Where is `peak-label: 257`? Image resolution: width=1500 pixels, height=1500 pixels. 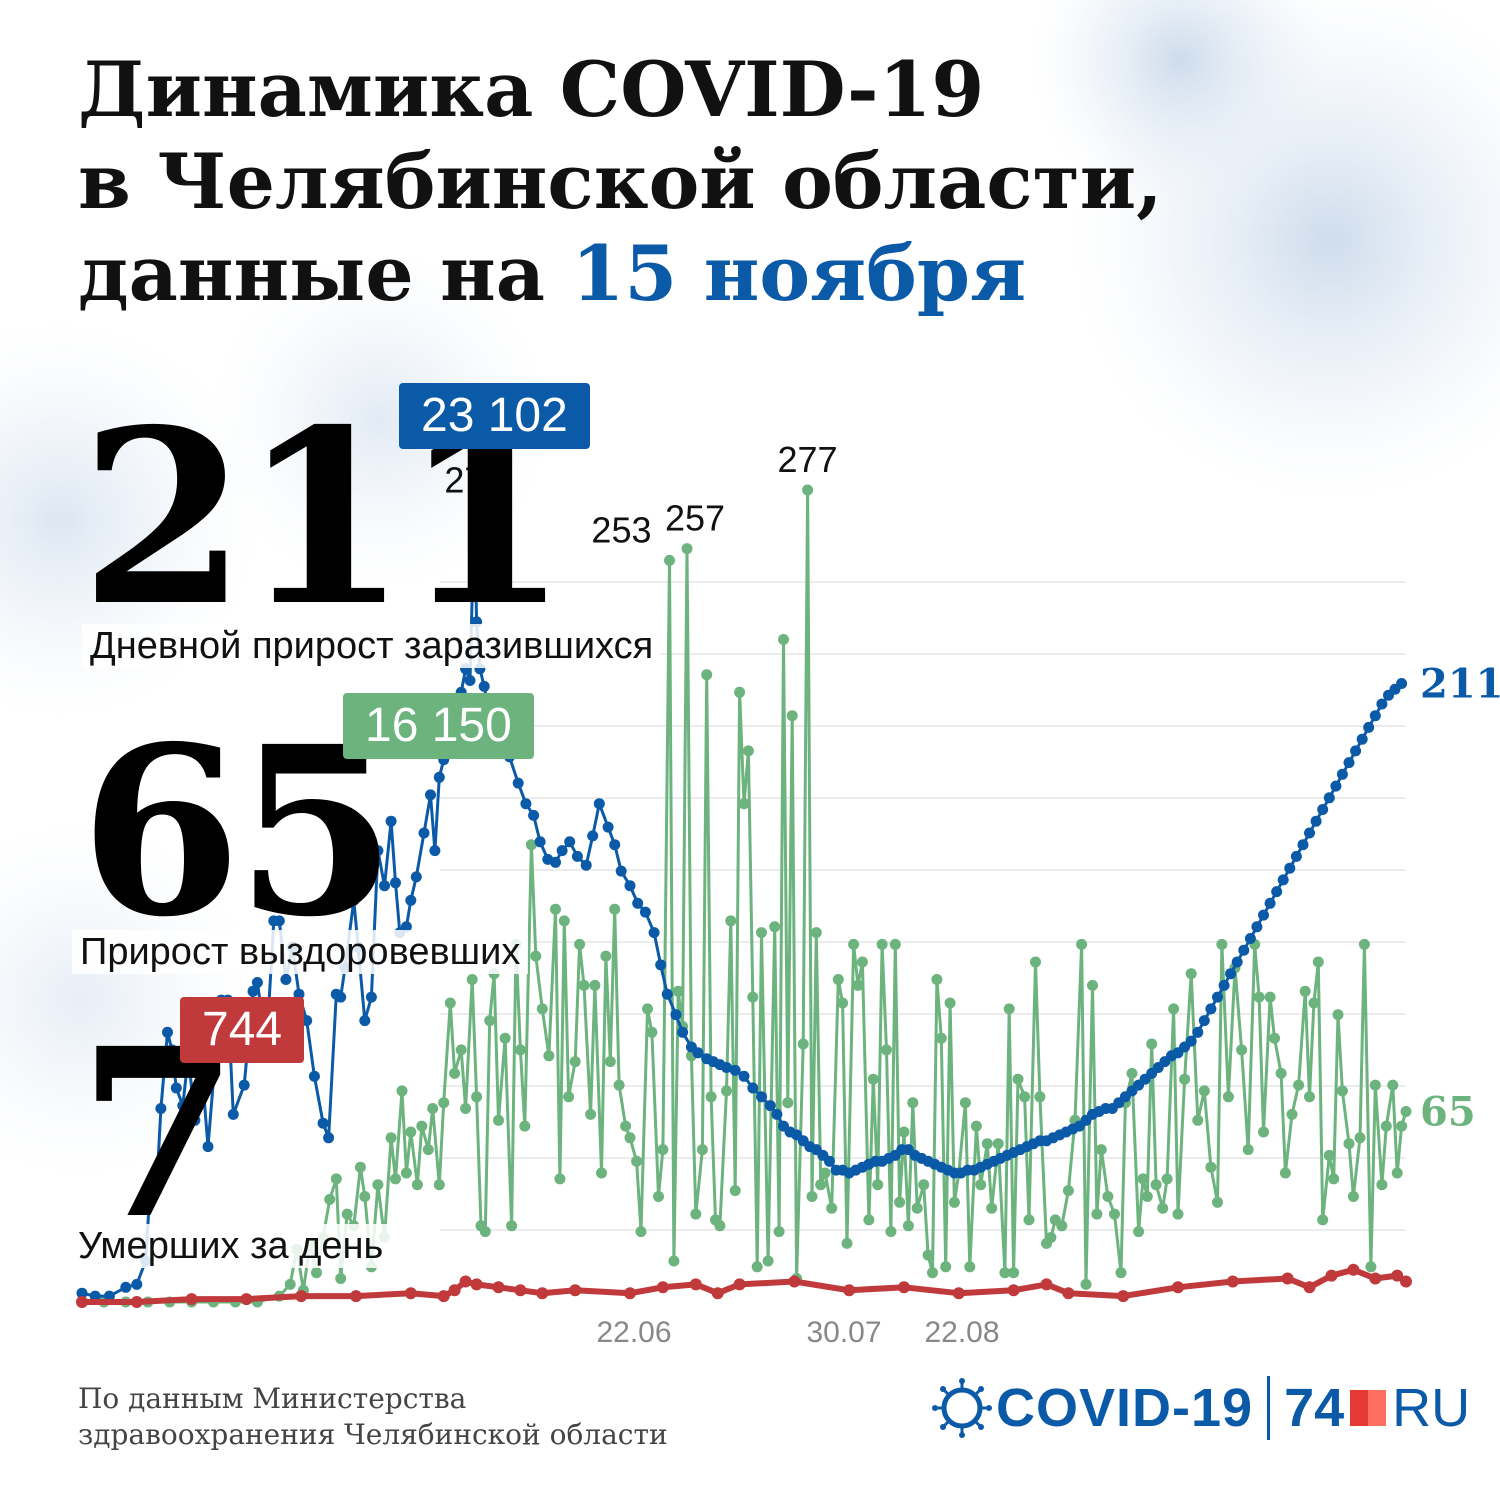 peak-label: 257 is located at coordinates (695, 518).